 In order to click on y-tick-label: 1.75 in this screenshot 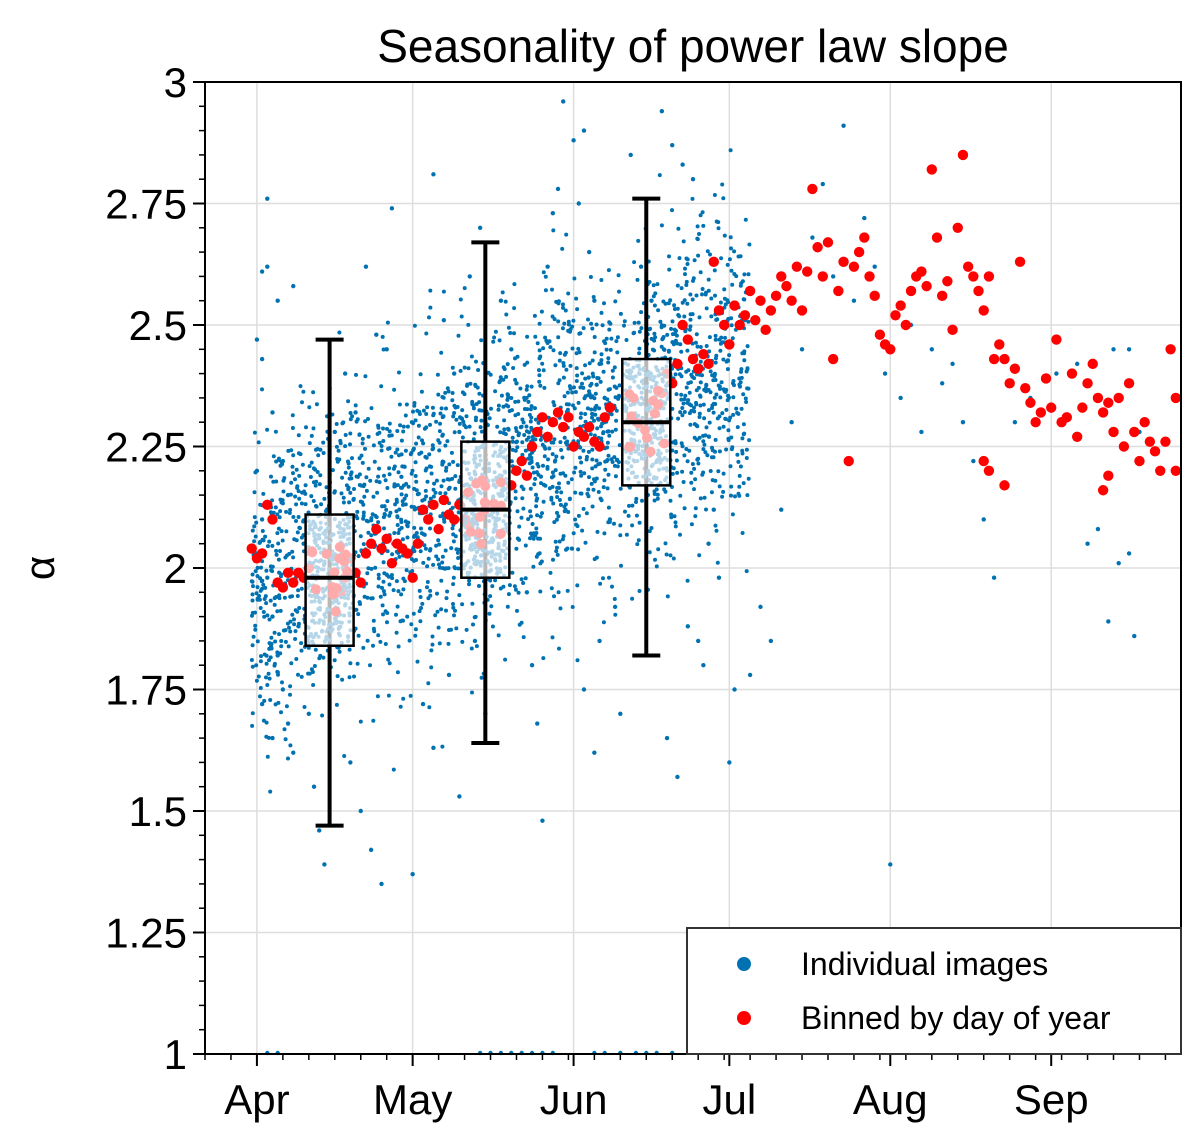, I will do `click(146, 690)`.